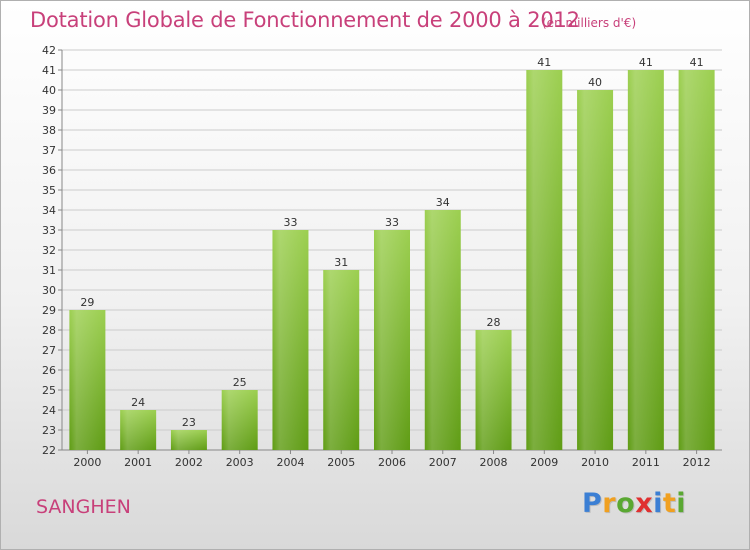 This screenshot has height=550, width=750. What do you see at coordinates (49, 110) in the screenshot?
I see `y-tick-label: 39` at bounding box center [49, 110].